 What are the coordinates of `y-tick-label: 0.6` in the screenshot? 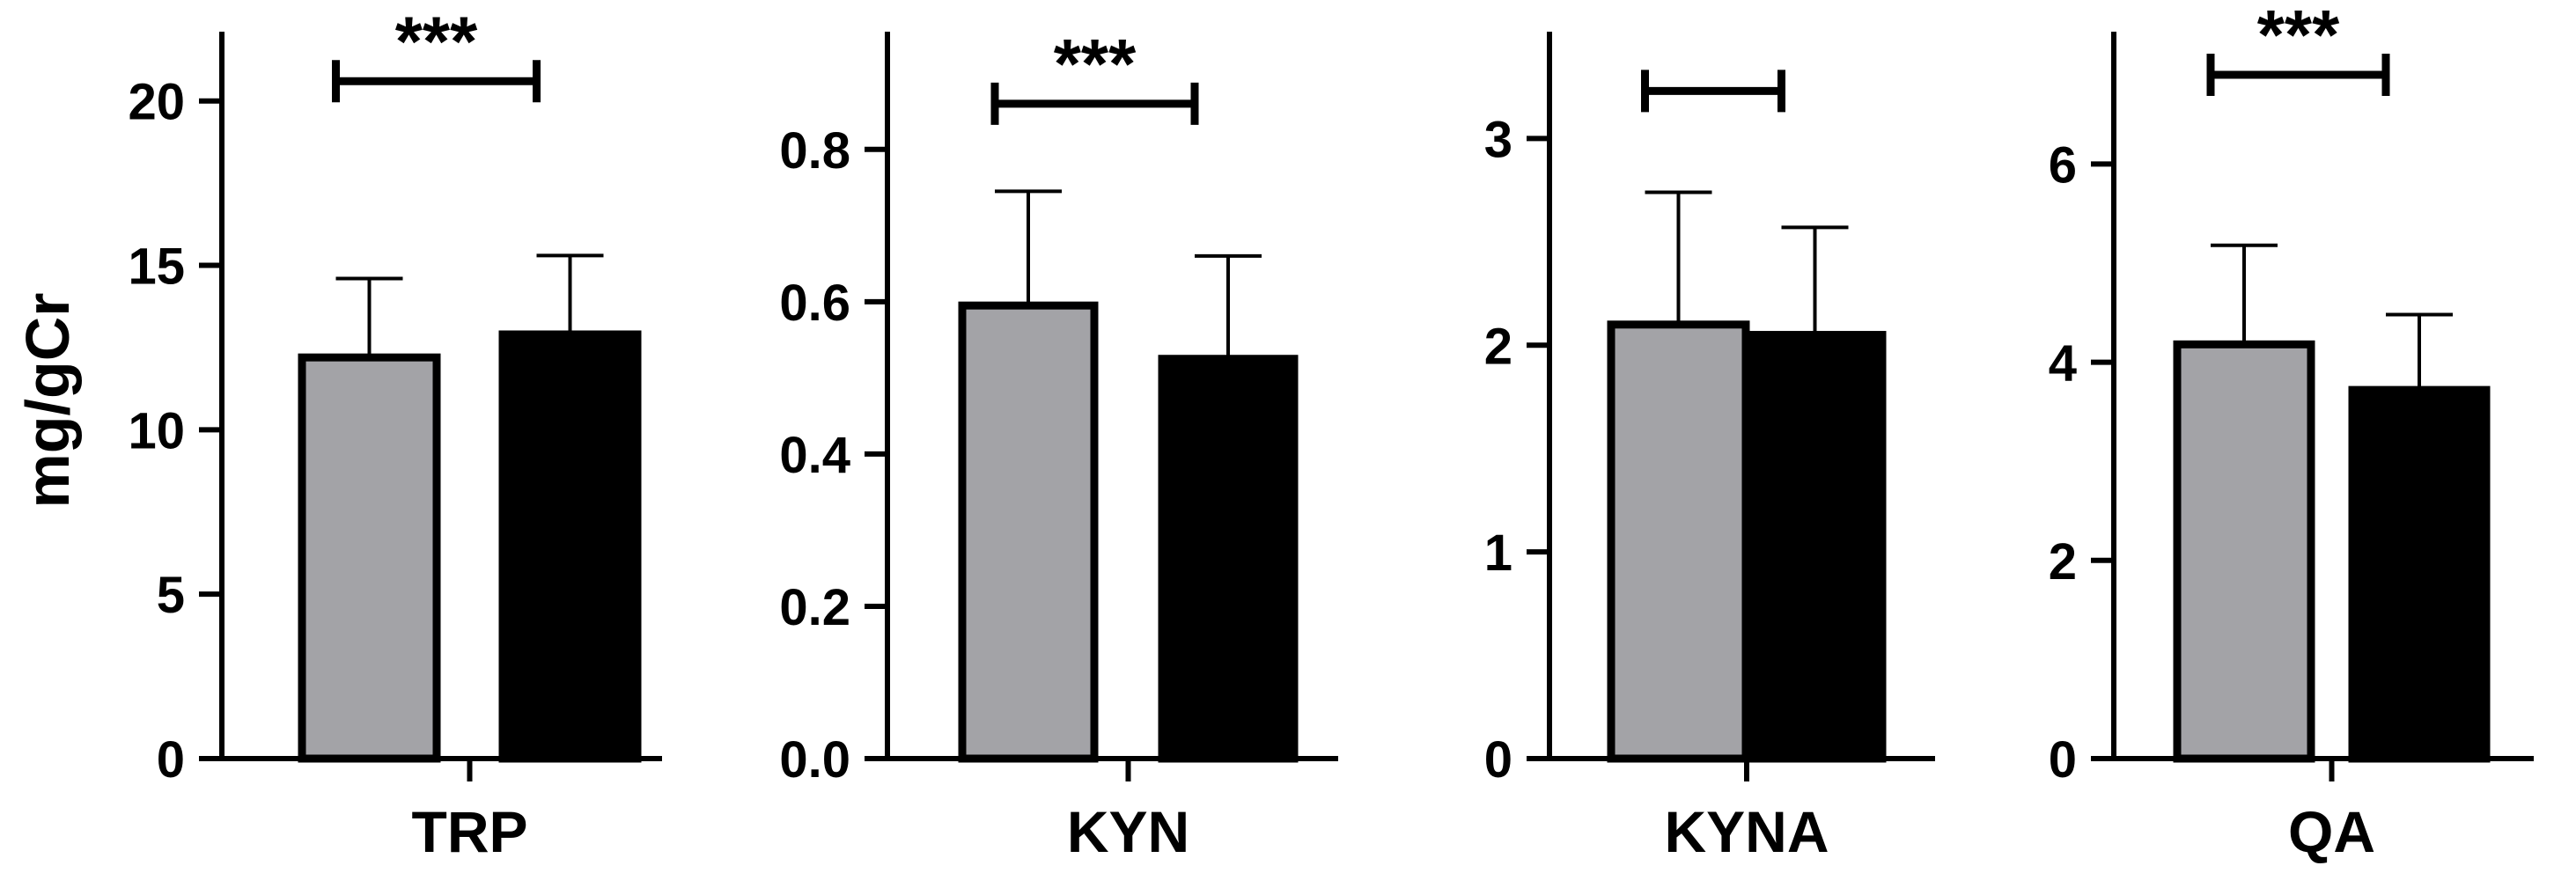 It's located at (815, 303).